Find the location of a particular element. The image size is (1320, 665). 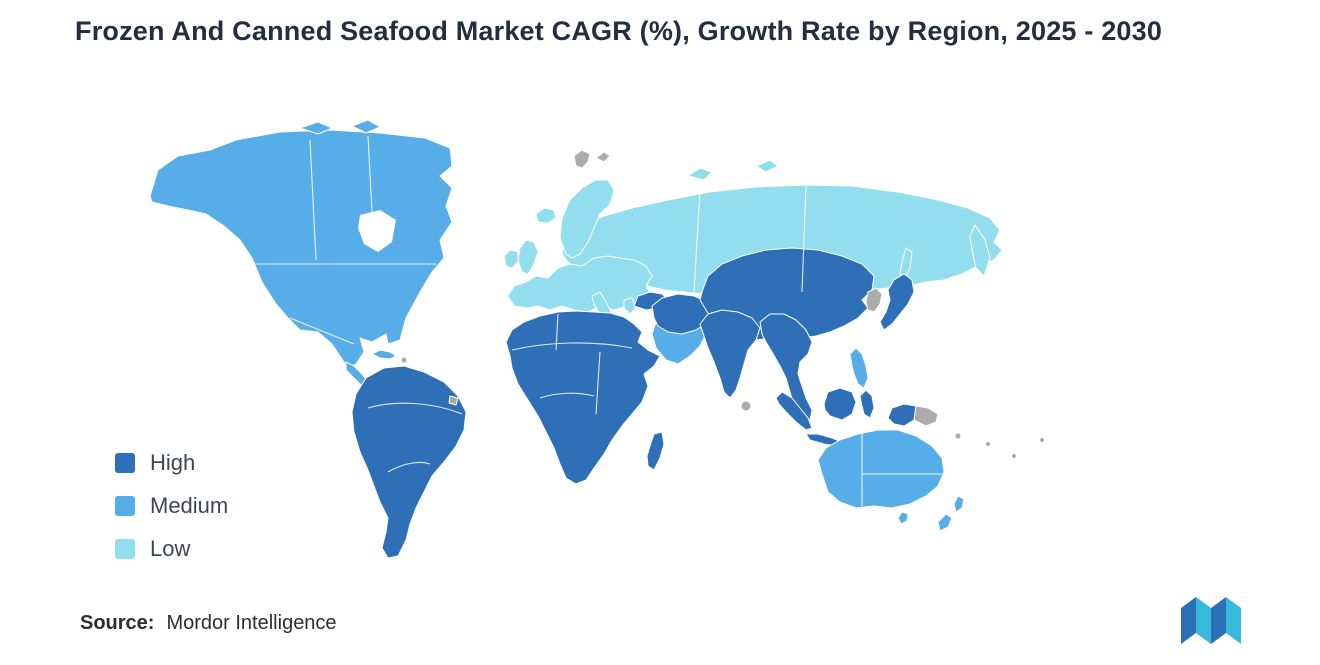

legend-swatch-low is located at coordinates (125, 549).